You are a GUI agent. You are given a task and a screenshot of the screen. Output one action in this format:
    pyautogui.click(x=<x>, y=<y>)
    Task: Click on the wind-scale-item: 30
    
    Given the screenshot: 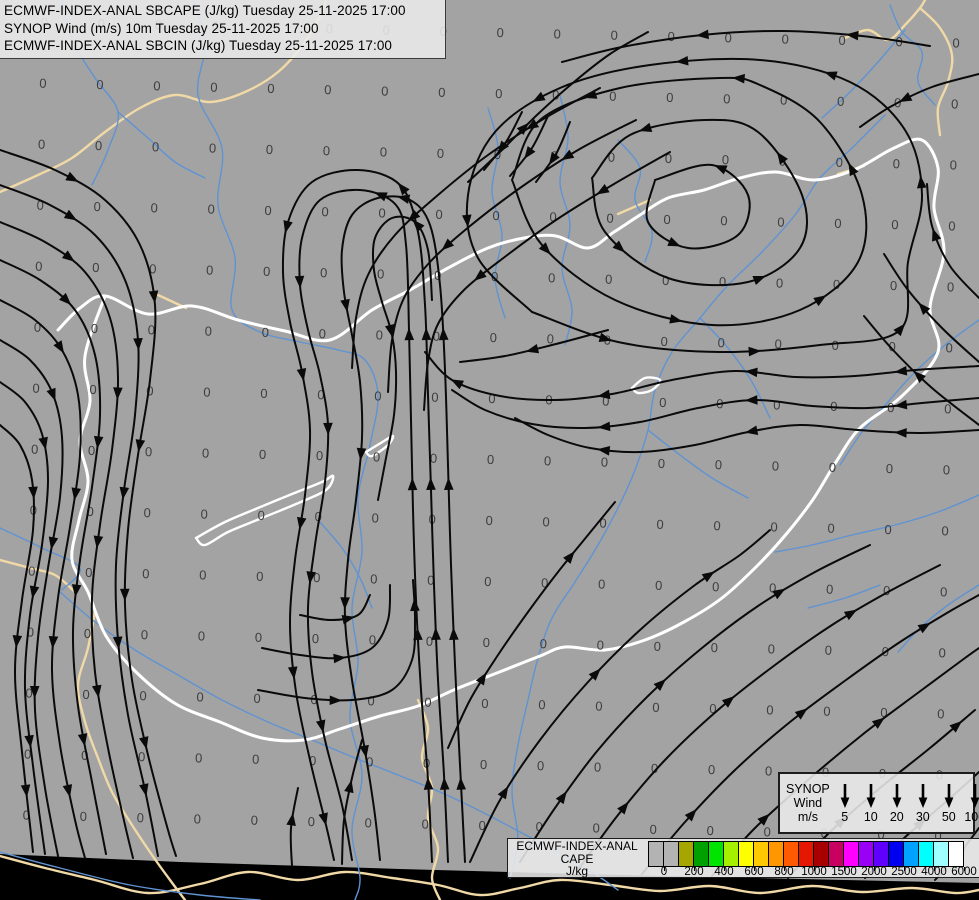 What is the action you would take?
    pyautogui.click(x=923, y=803)
    